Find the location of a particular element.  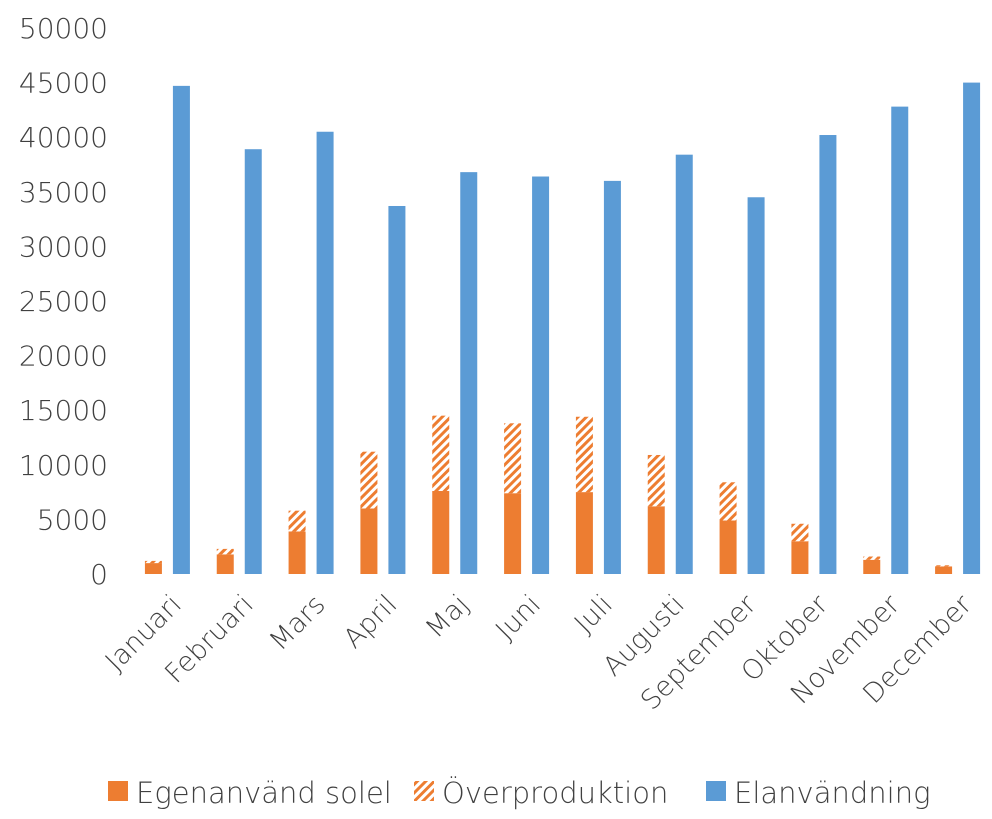

x-tick-label: Juni is located at coordinates (518, 617).